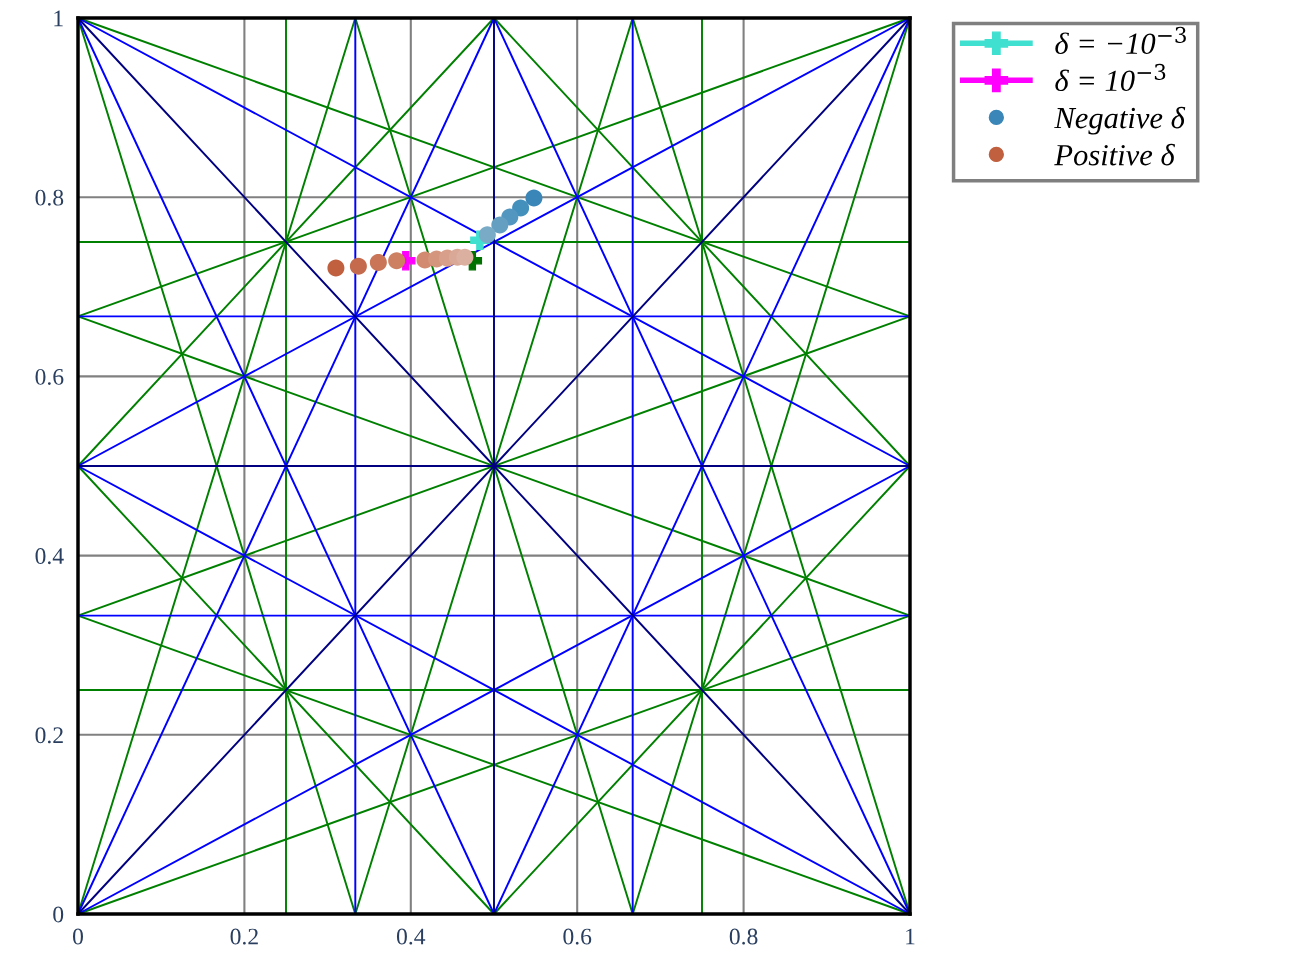 The height and width of the screenshot is (970, 1311). What do you see at coordinates (49, 376) in the screenshot?
I see `y-tick-label: 0.6` at bounding box center [49, 376].